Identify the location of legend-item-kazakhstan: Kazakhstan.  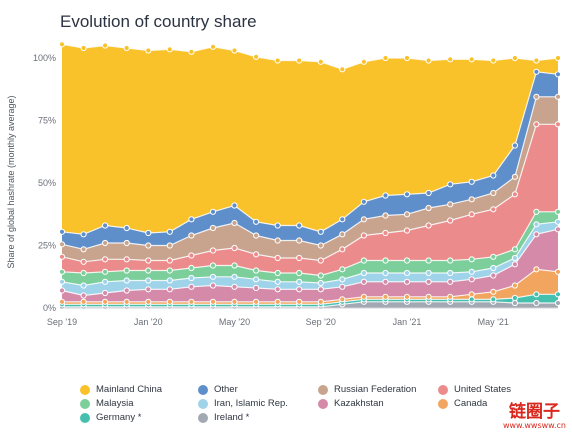
(378, 403).